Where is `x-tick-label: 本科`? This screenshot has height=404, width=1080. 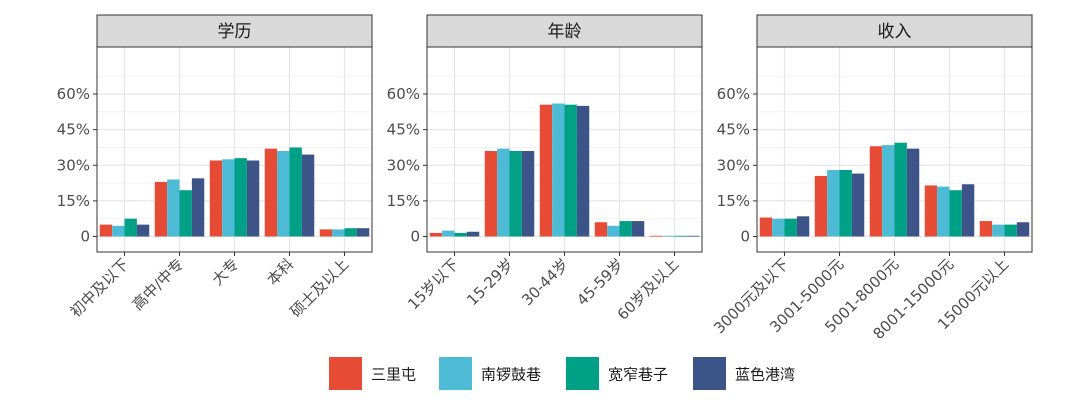
x-tick-label: 本科 is located at coordinates (280, 272).